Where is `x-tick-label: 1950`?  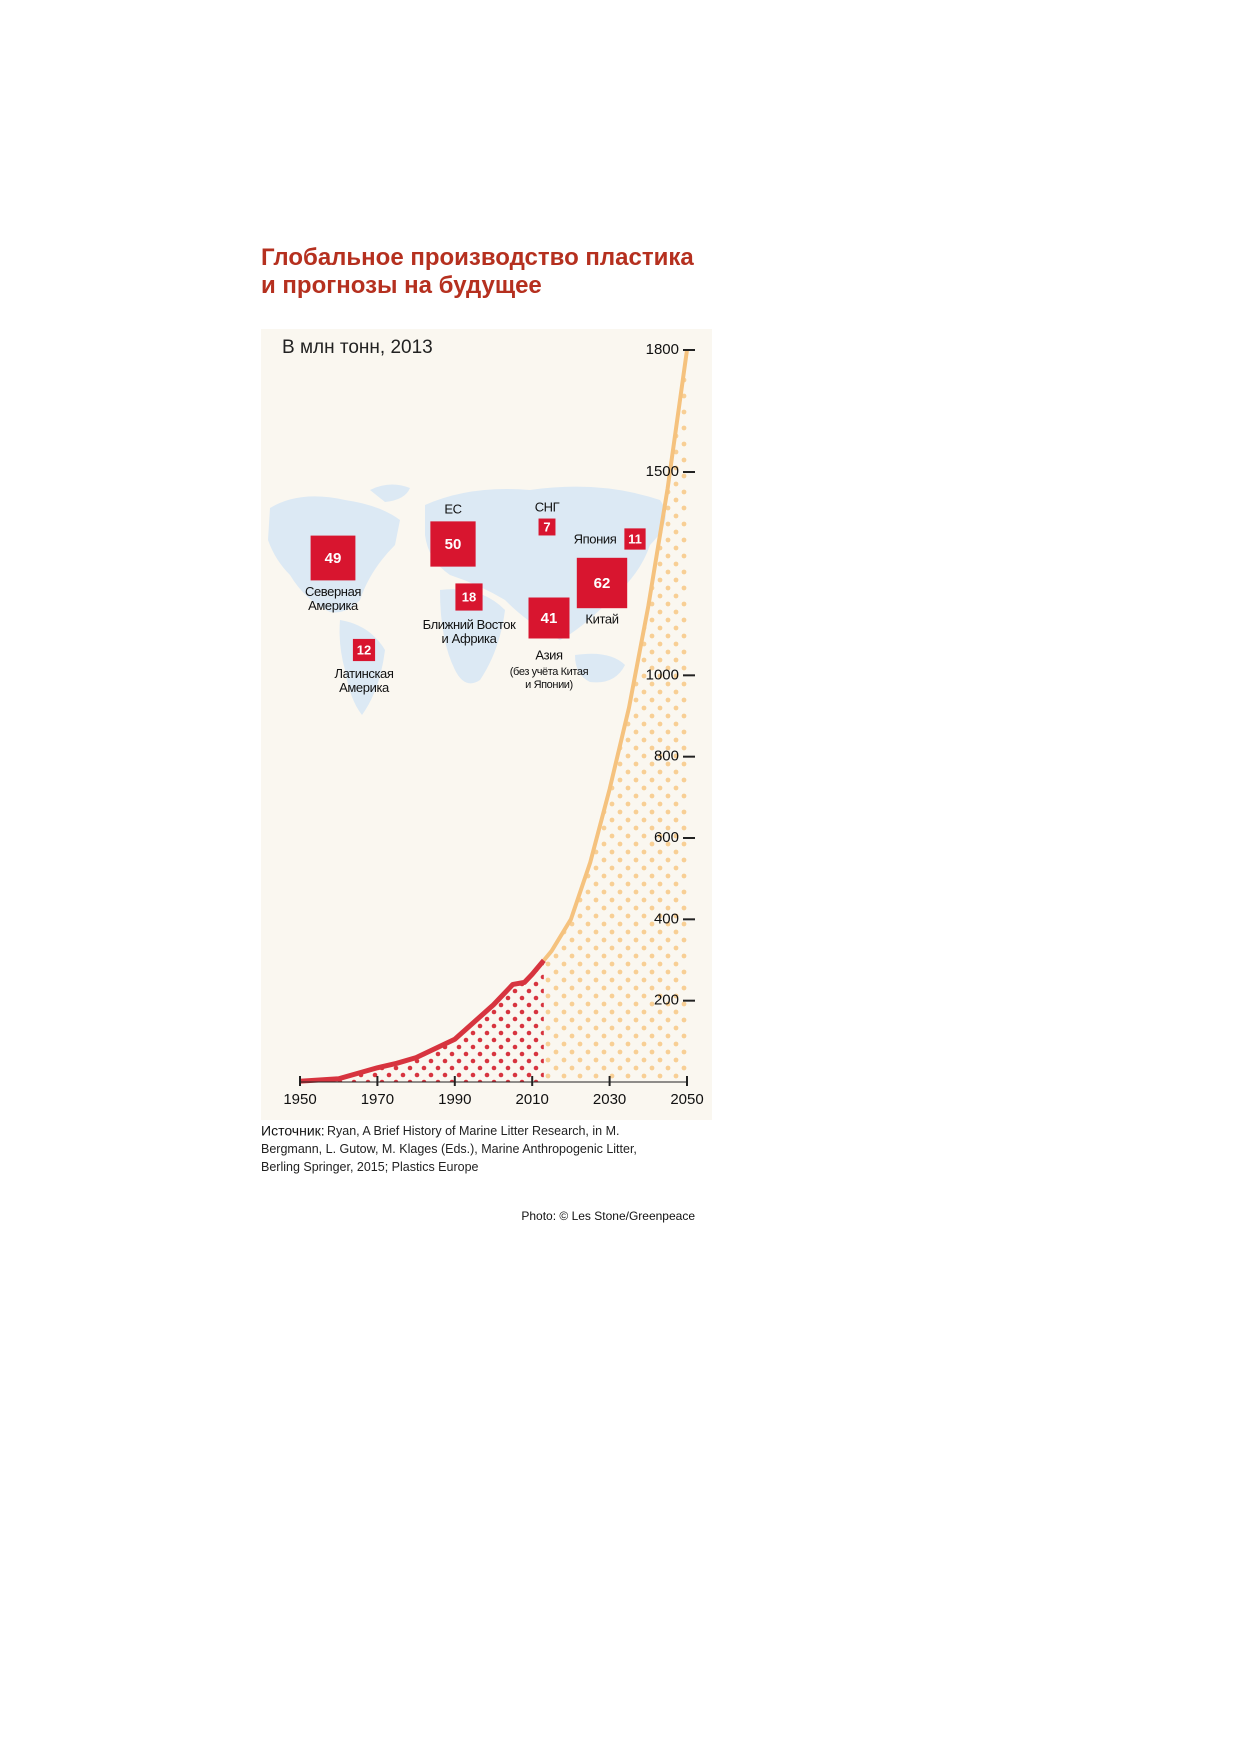
x-tick-label: 1950 is located at coordinates (299, 1099).